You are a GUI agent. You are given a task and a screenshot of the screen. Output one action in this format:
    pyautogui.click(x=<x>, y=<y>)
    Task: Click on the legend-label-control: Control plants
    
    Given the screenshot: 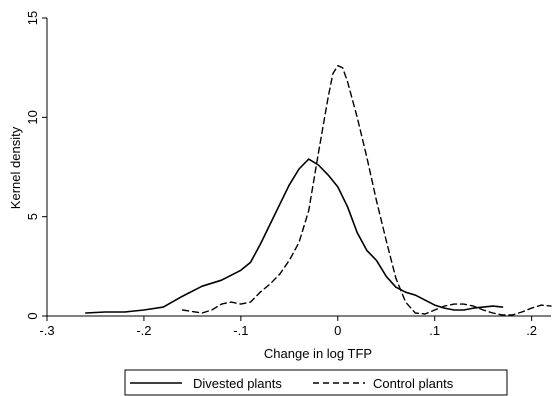 What is the action you would take?
    pyautogui.click(x=413, y=383)
    